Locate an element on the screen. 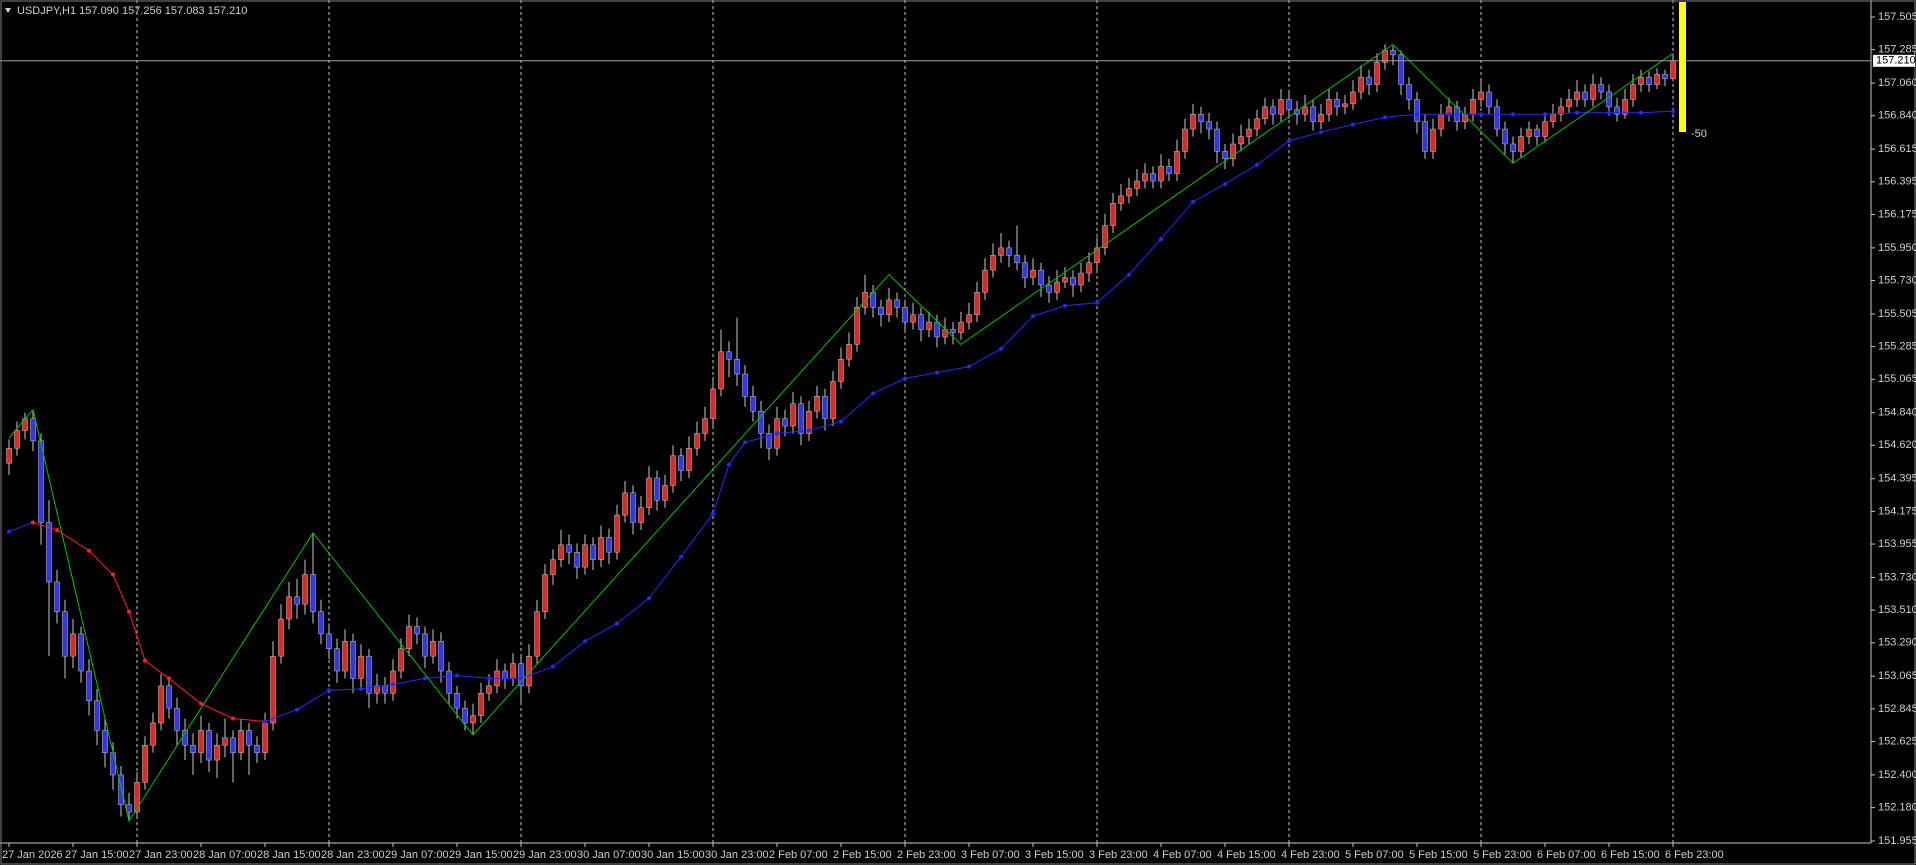  countdown-label: -50 is located at coordinates (1699, 134).